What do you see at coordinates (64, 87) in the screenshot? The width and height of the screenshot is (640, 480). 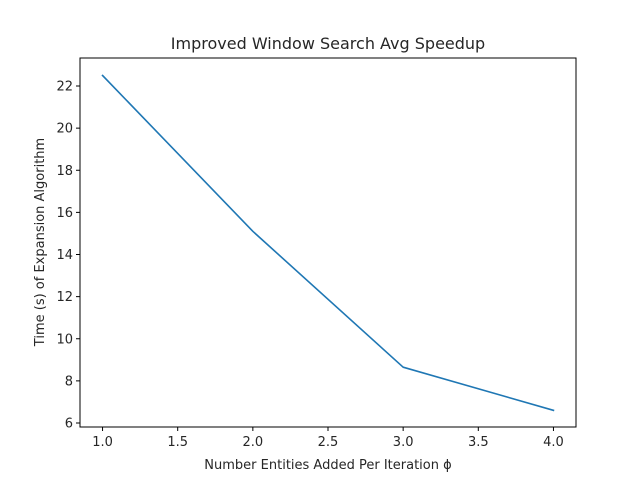 I see `y-tick-label: 22` at bounding box center [64, 87].